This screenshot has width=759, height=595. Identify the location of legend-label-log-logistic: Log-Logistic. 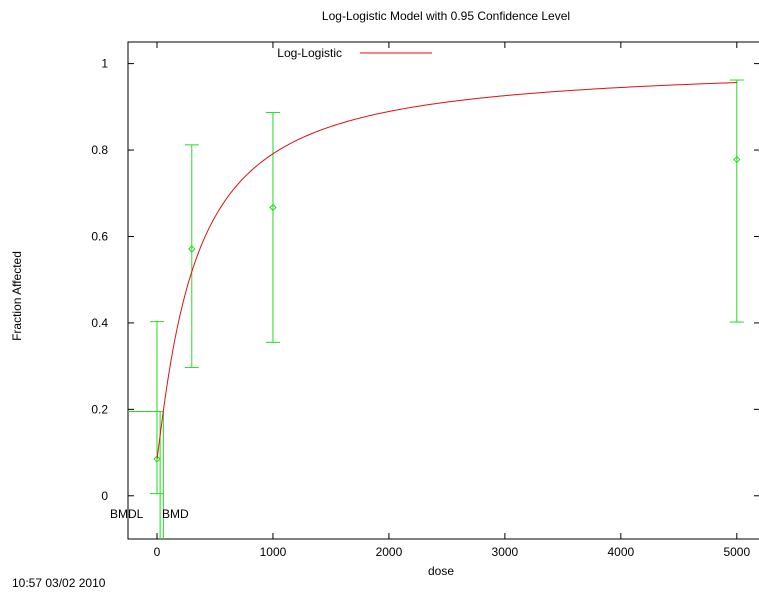
(309, 53).